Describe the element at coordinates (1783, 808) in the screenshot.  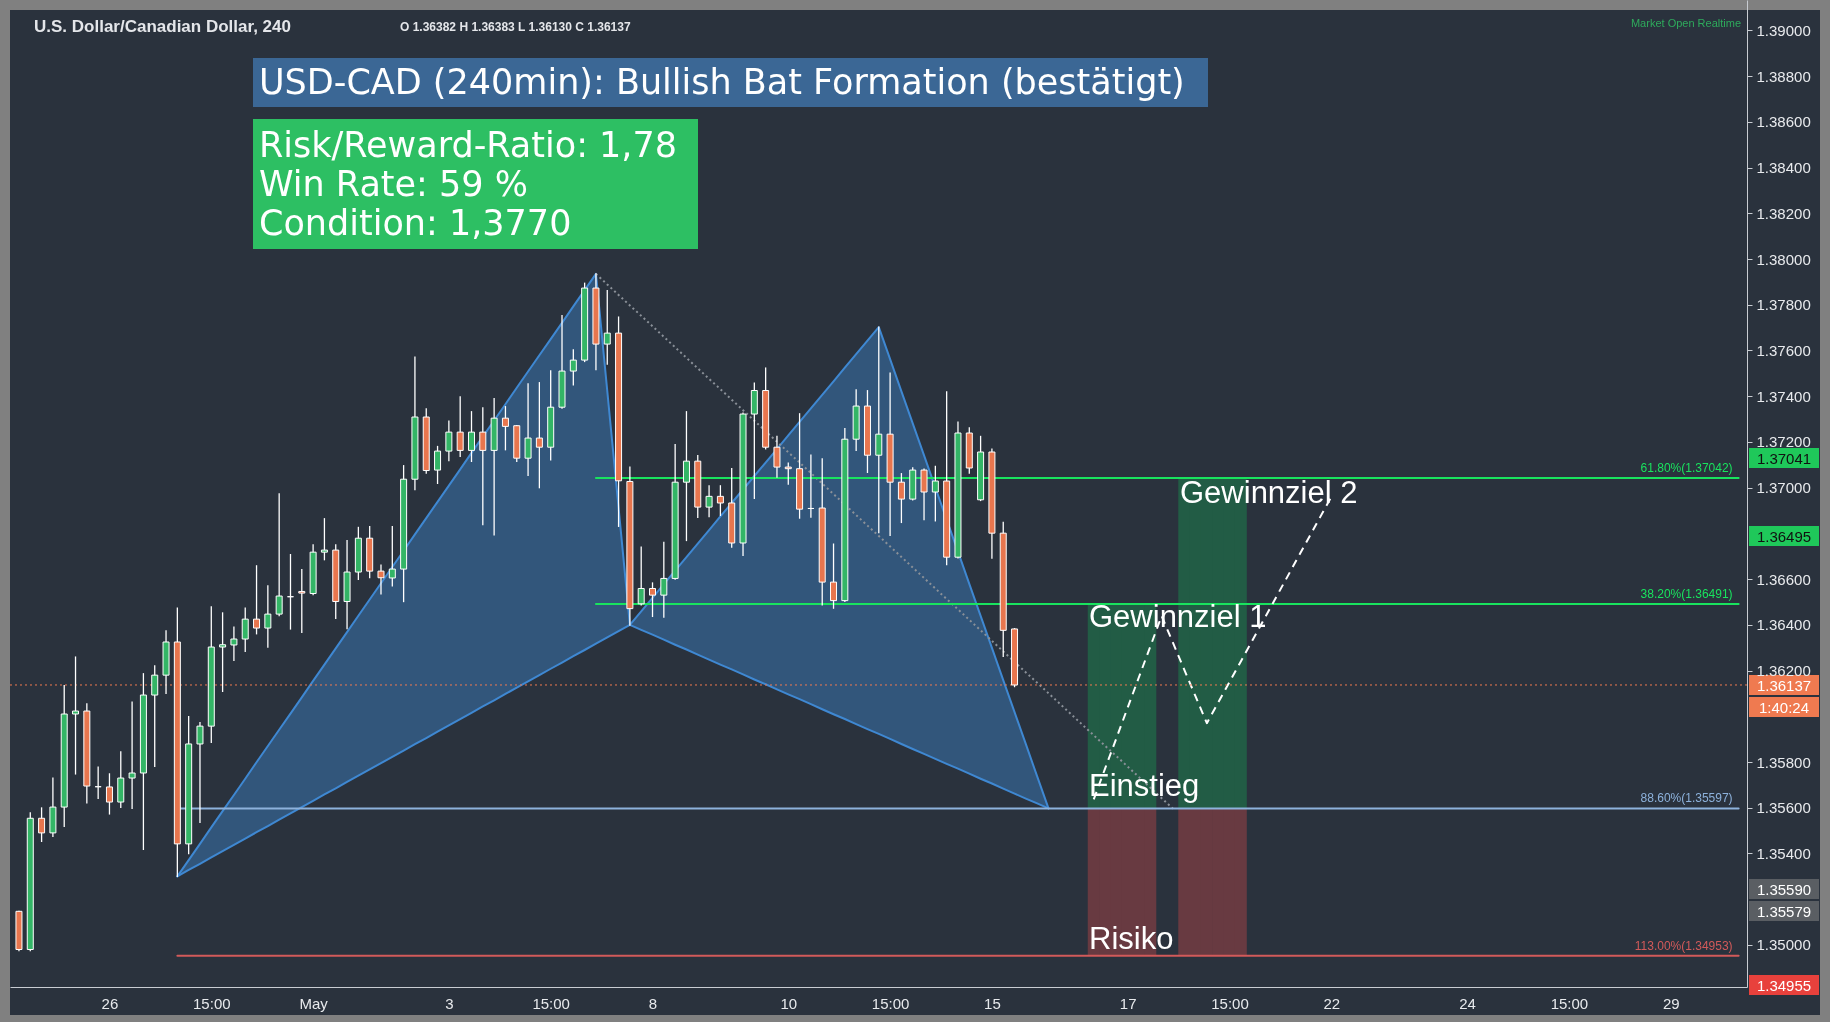
I see `y-tick-label: 1.35600` at that location.